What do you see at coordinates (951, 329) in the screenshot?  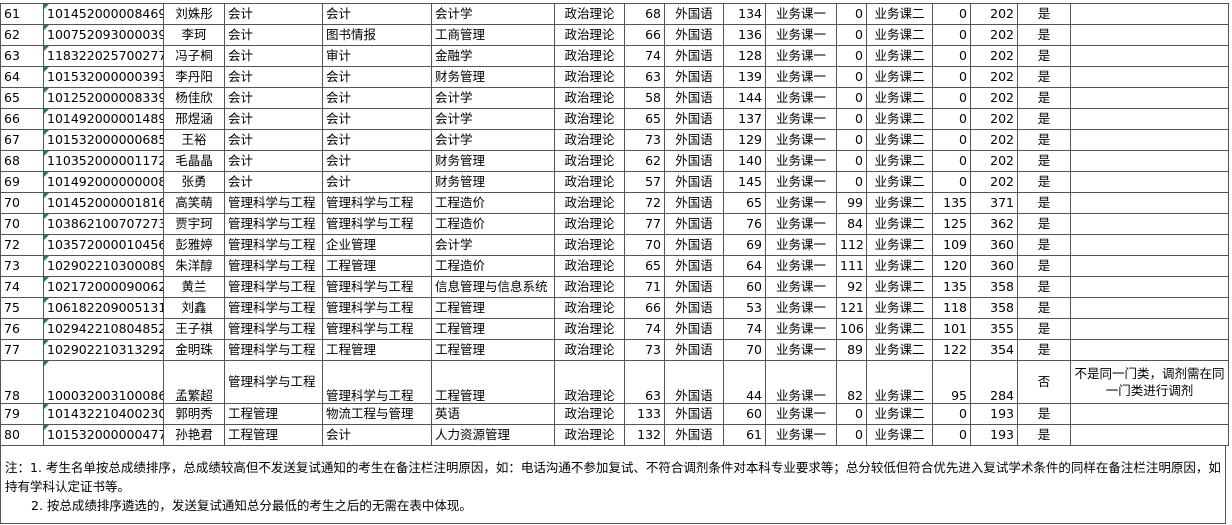 I see `score-4: 101` at bounding box center [951, 329].